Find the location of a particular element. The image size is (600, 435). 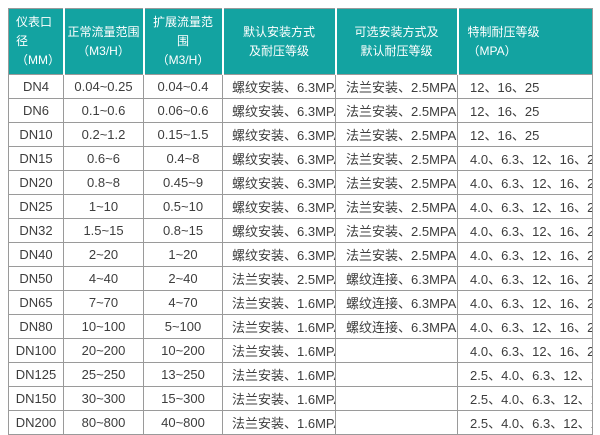

header-line2: （M3/H） is located at coordinates (183, 60).